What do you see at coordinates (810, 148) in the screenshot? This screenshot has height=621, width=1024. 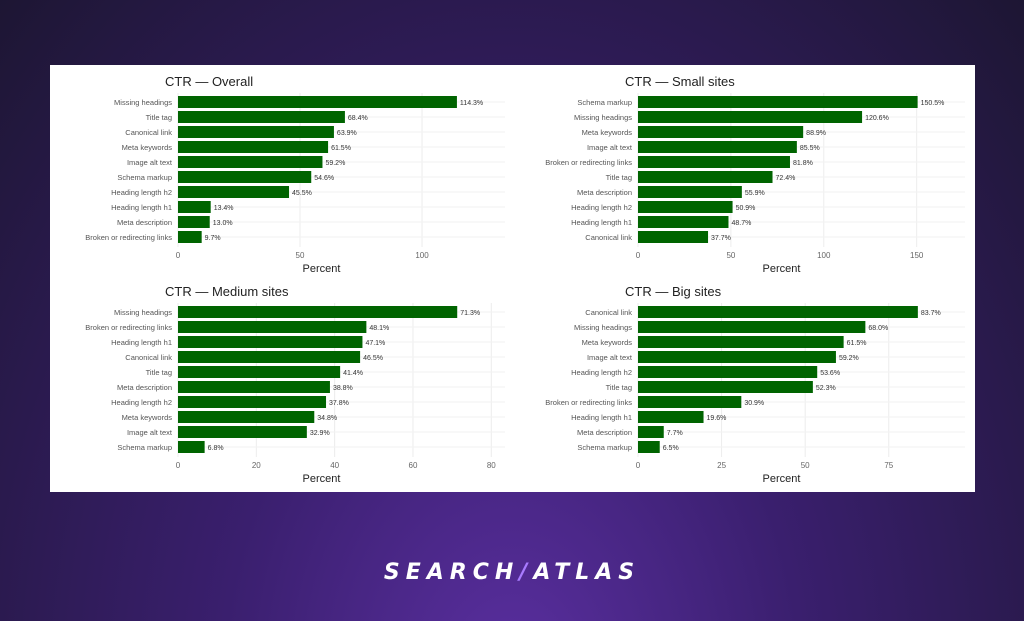 I see `data-label: 85.5%` at bounding box center [810, 148].